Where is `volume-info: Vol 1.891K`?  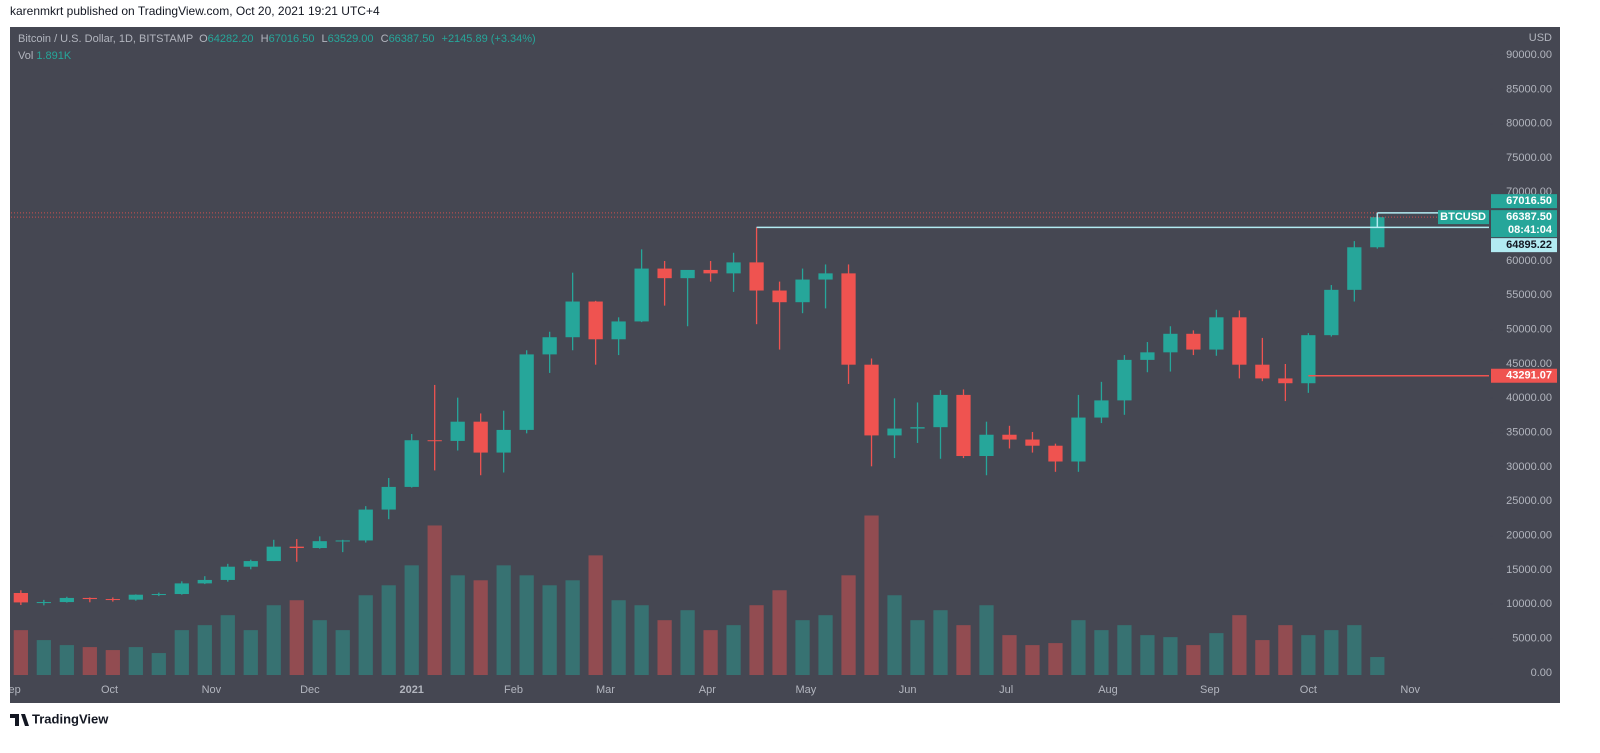 volume-info: Vol 1.891K is located at coordinates (46, 56).